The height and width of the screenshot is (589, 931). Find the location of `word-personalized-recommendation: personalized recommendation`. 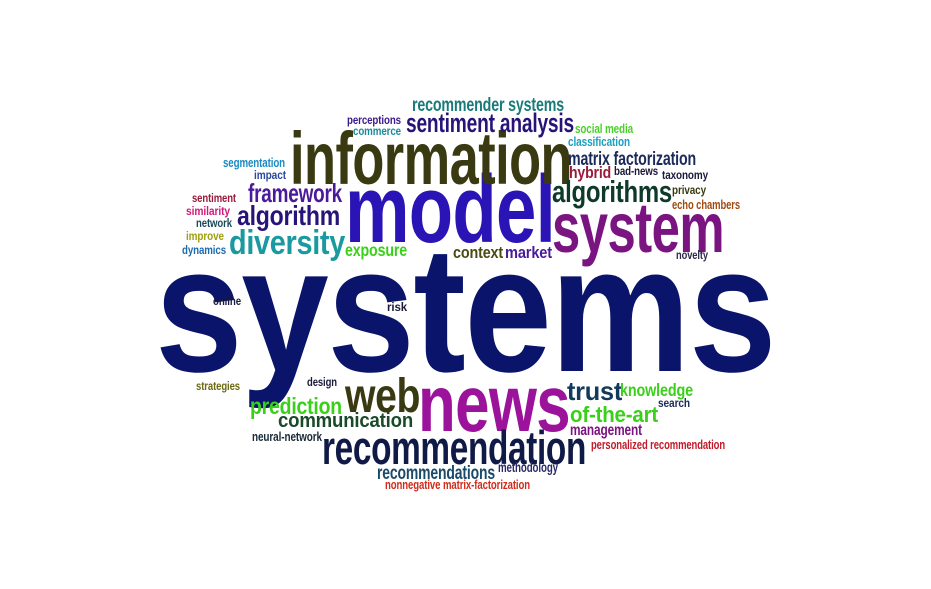

word-personalized-recommendation: personalized recommendation is located at coordinates (658, 444).